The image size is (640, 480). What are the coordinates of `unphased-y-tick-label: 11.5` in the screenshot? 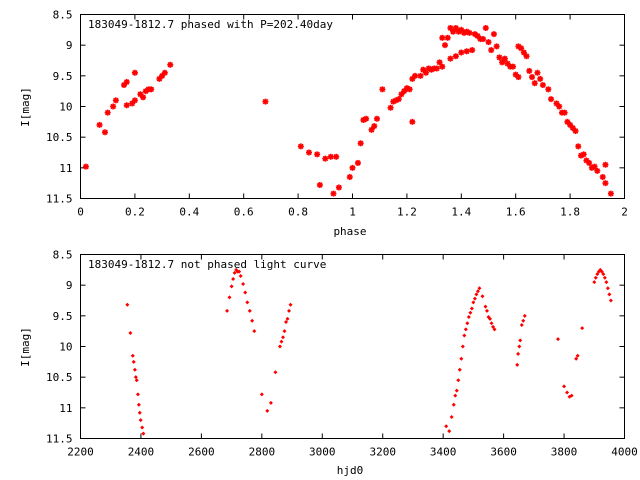 It's located at (59, 439).